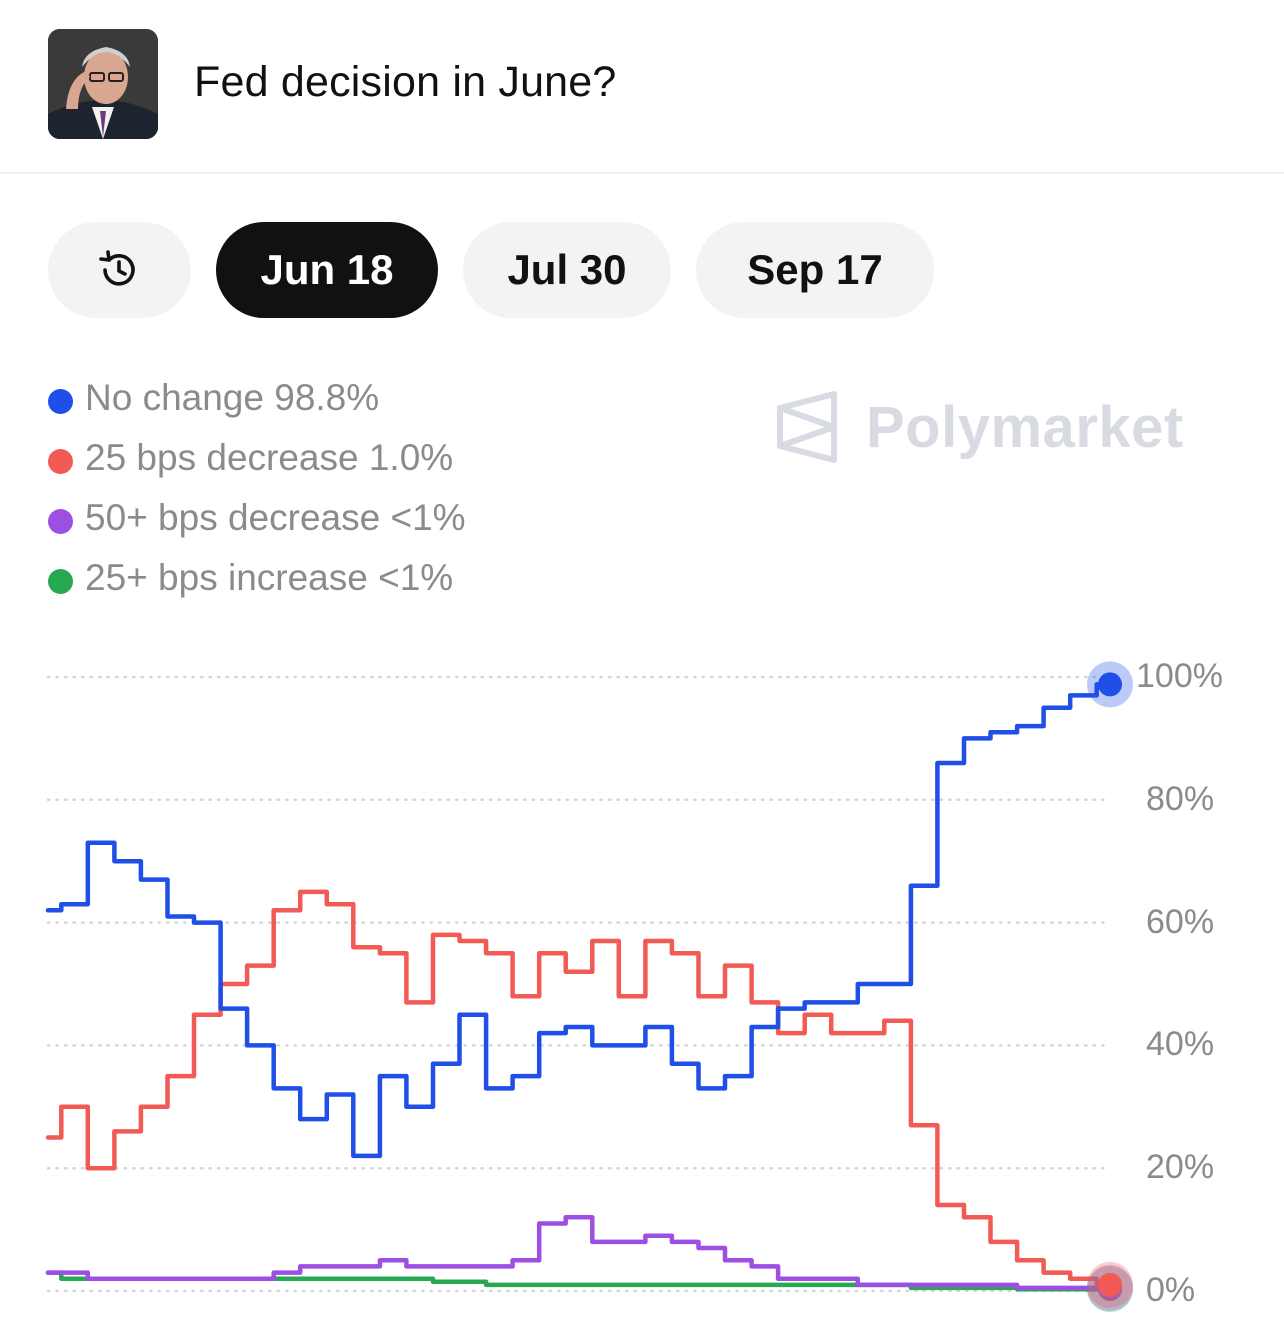 Image resolution: width=1284 pixels, height=1324 pixels. What do you see at coordinates (269, 577) in the screenshot?
I see `legend-label: 25+ bps increase <1%` at bounding box center [269, 577].